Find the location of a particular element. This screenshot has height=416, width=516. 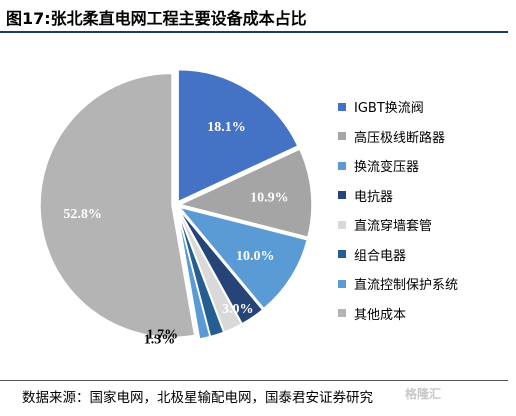

legend-label: 直流穿墙套管 is located at coordinates (393, 227).